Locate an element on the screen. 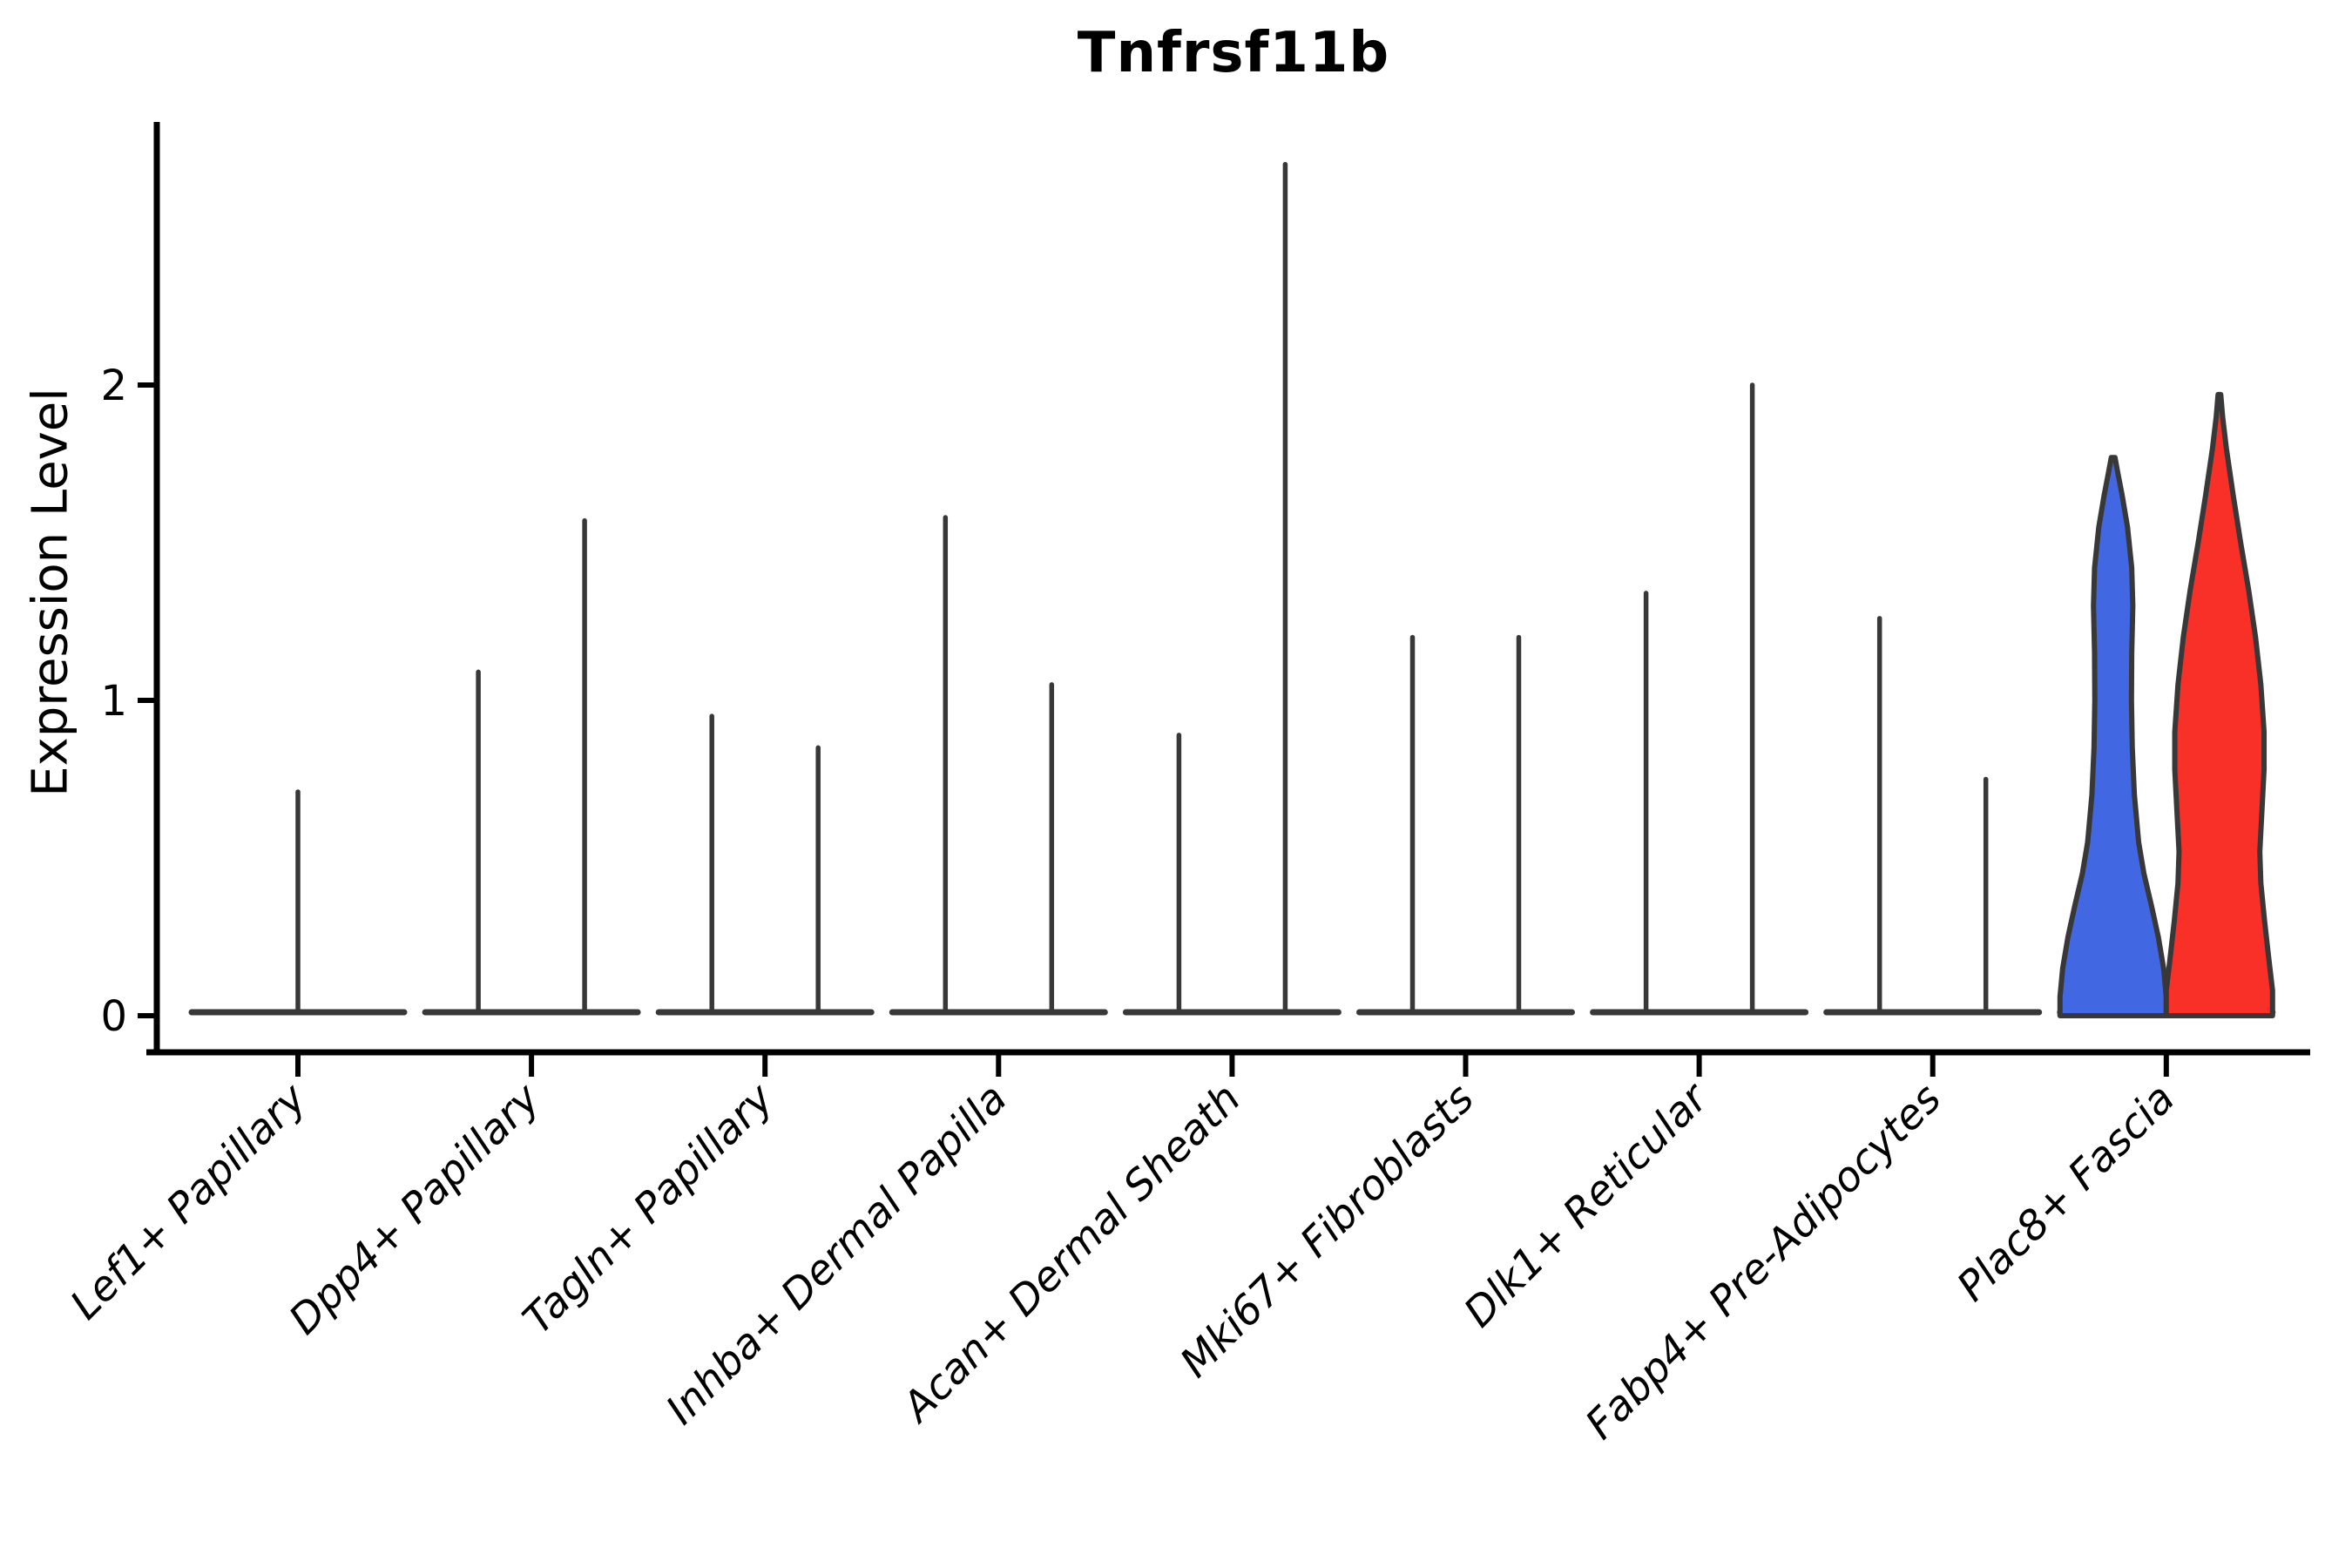 The width and height of the screenshot is (2352, 1568). y-tick-label: 0 is located at coordinates (114, 1016).